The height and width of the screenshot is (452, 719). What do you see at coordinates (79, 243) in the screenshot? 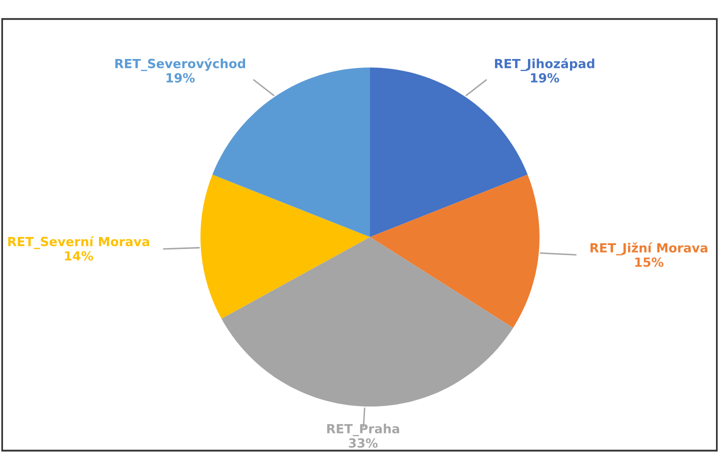
I see `slice-label: RET_Severní Morava` at bounding box center [79, 243].